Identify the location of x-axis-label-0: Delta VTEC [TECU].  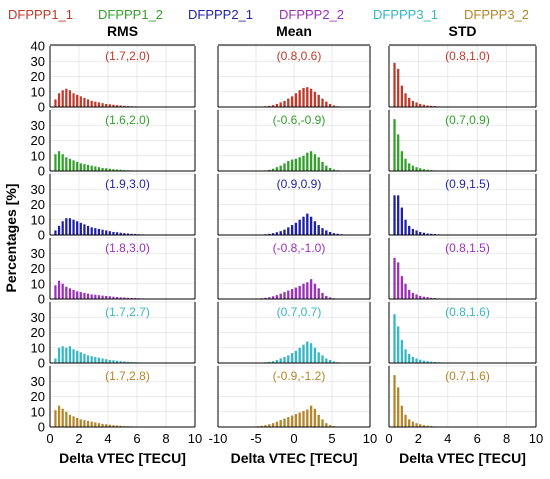
(122, 458).